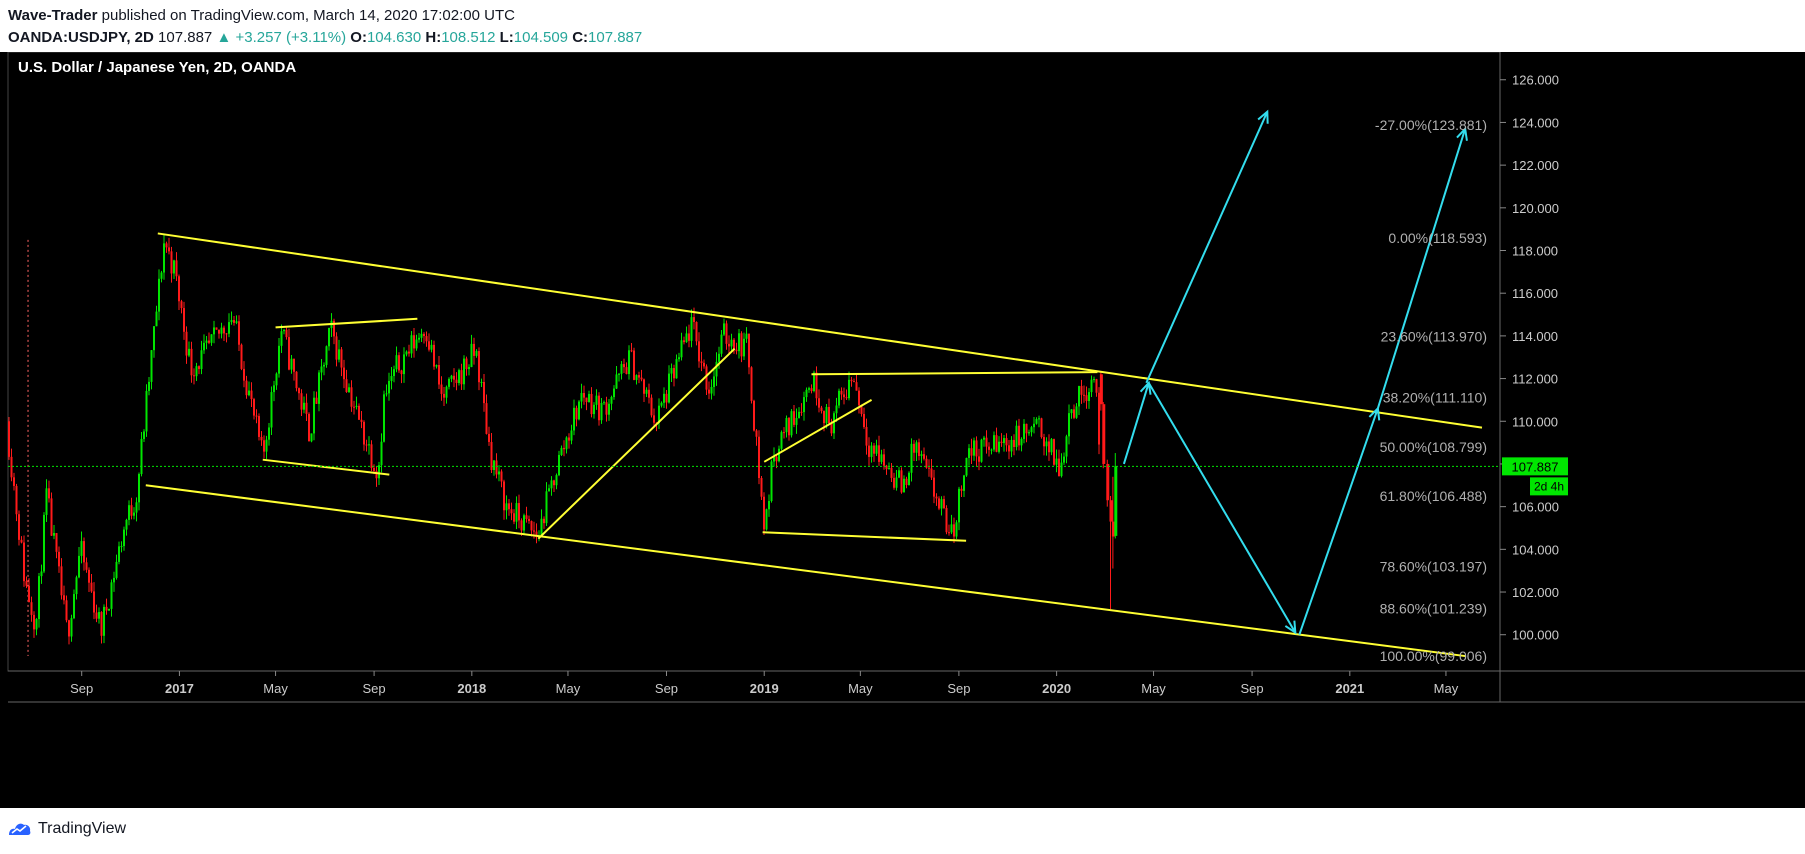 This screenshot has width=1805, height=854. I want to click on fib-level-label: 38.20%(111.110), so click(1435, 398).